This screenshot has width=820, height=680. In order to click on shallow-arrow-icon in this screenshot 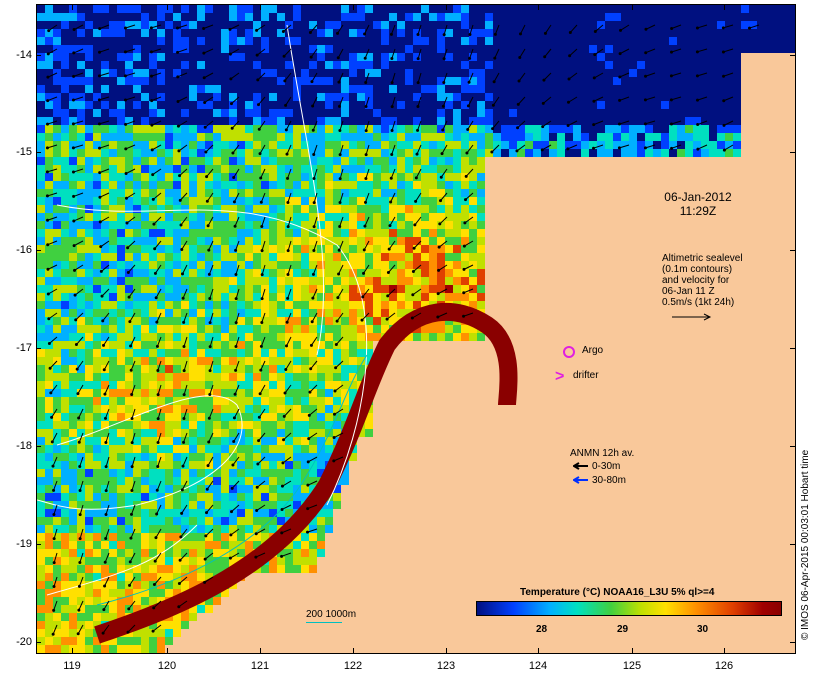, I will do `click(580, 466)`.